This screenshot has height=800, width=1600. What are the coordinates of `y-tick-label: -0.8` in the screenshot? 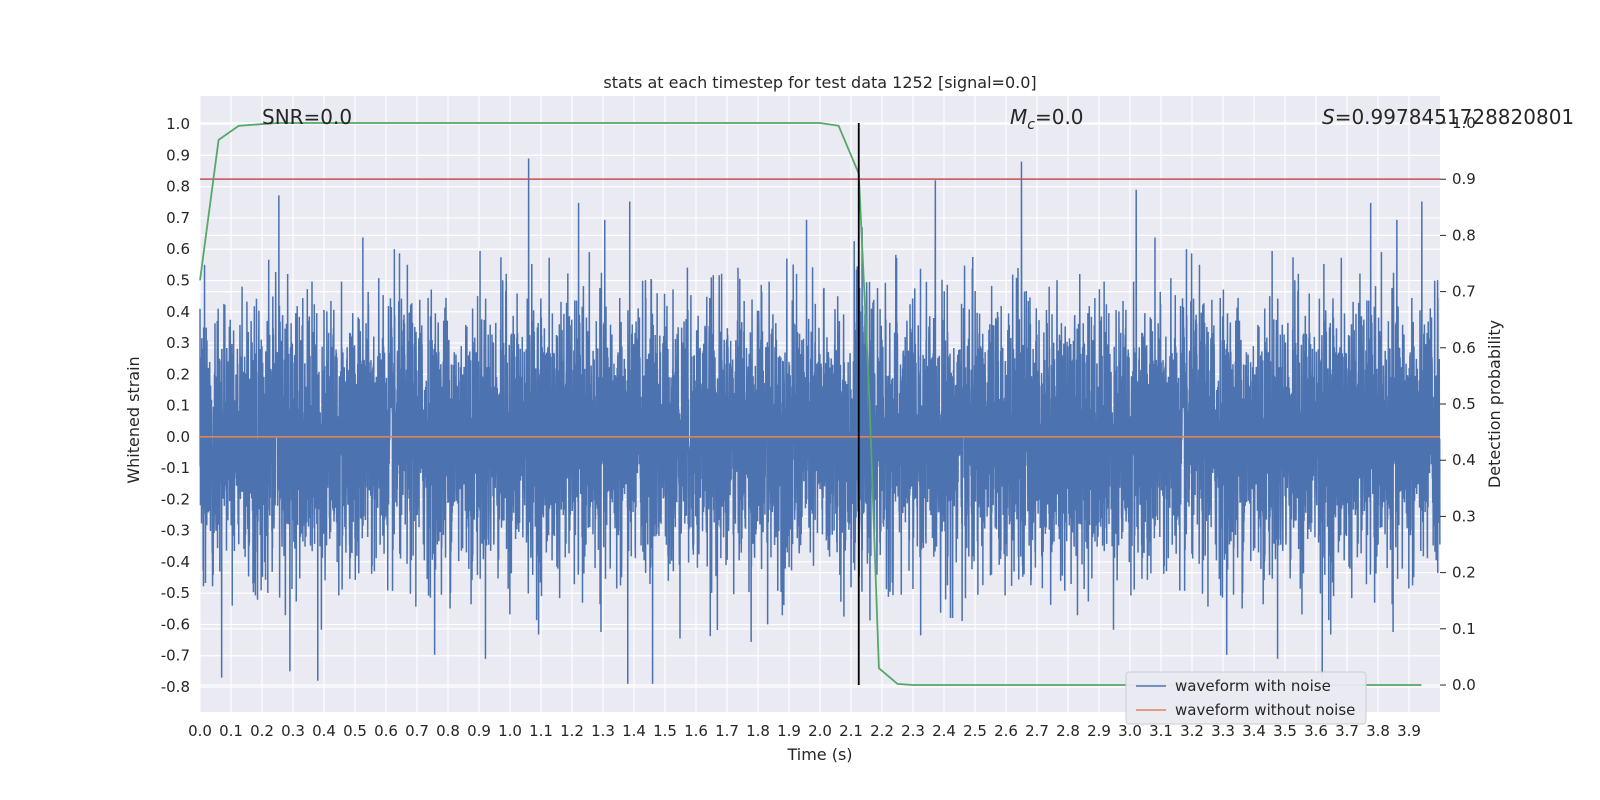 It's located at (175, 687).